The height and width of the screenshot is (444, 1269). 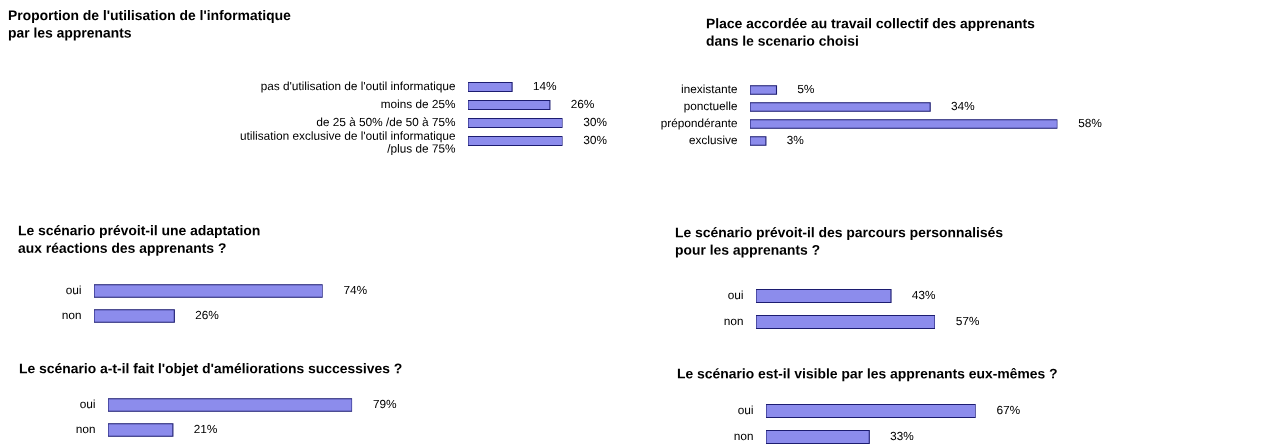 I want to click on y-tick-label: prépondérante, so click(x=699, y=124).